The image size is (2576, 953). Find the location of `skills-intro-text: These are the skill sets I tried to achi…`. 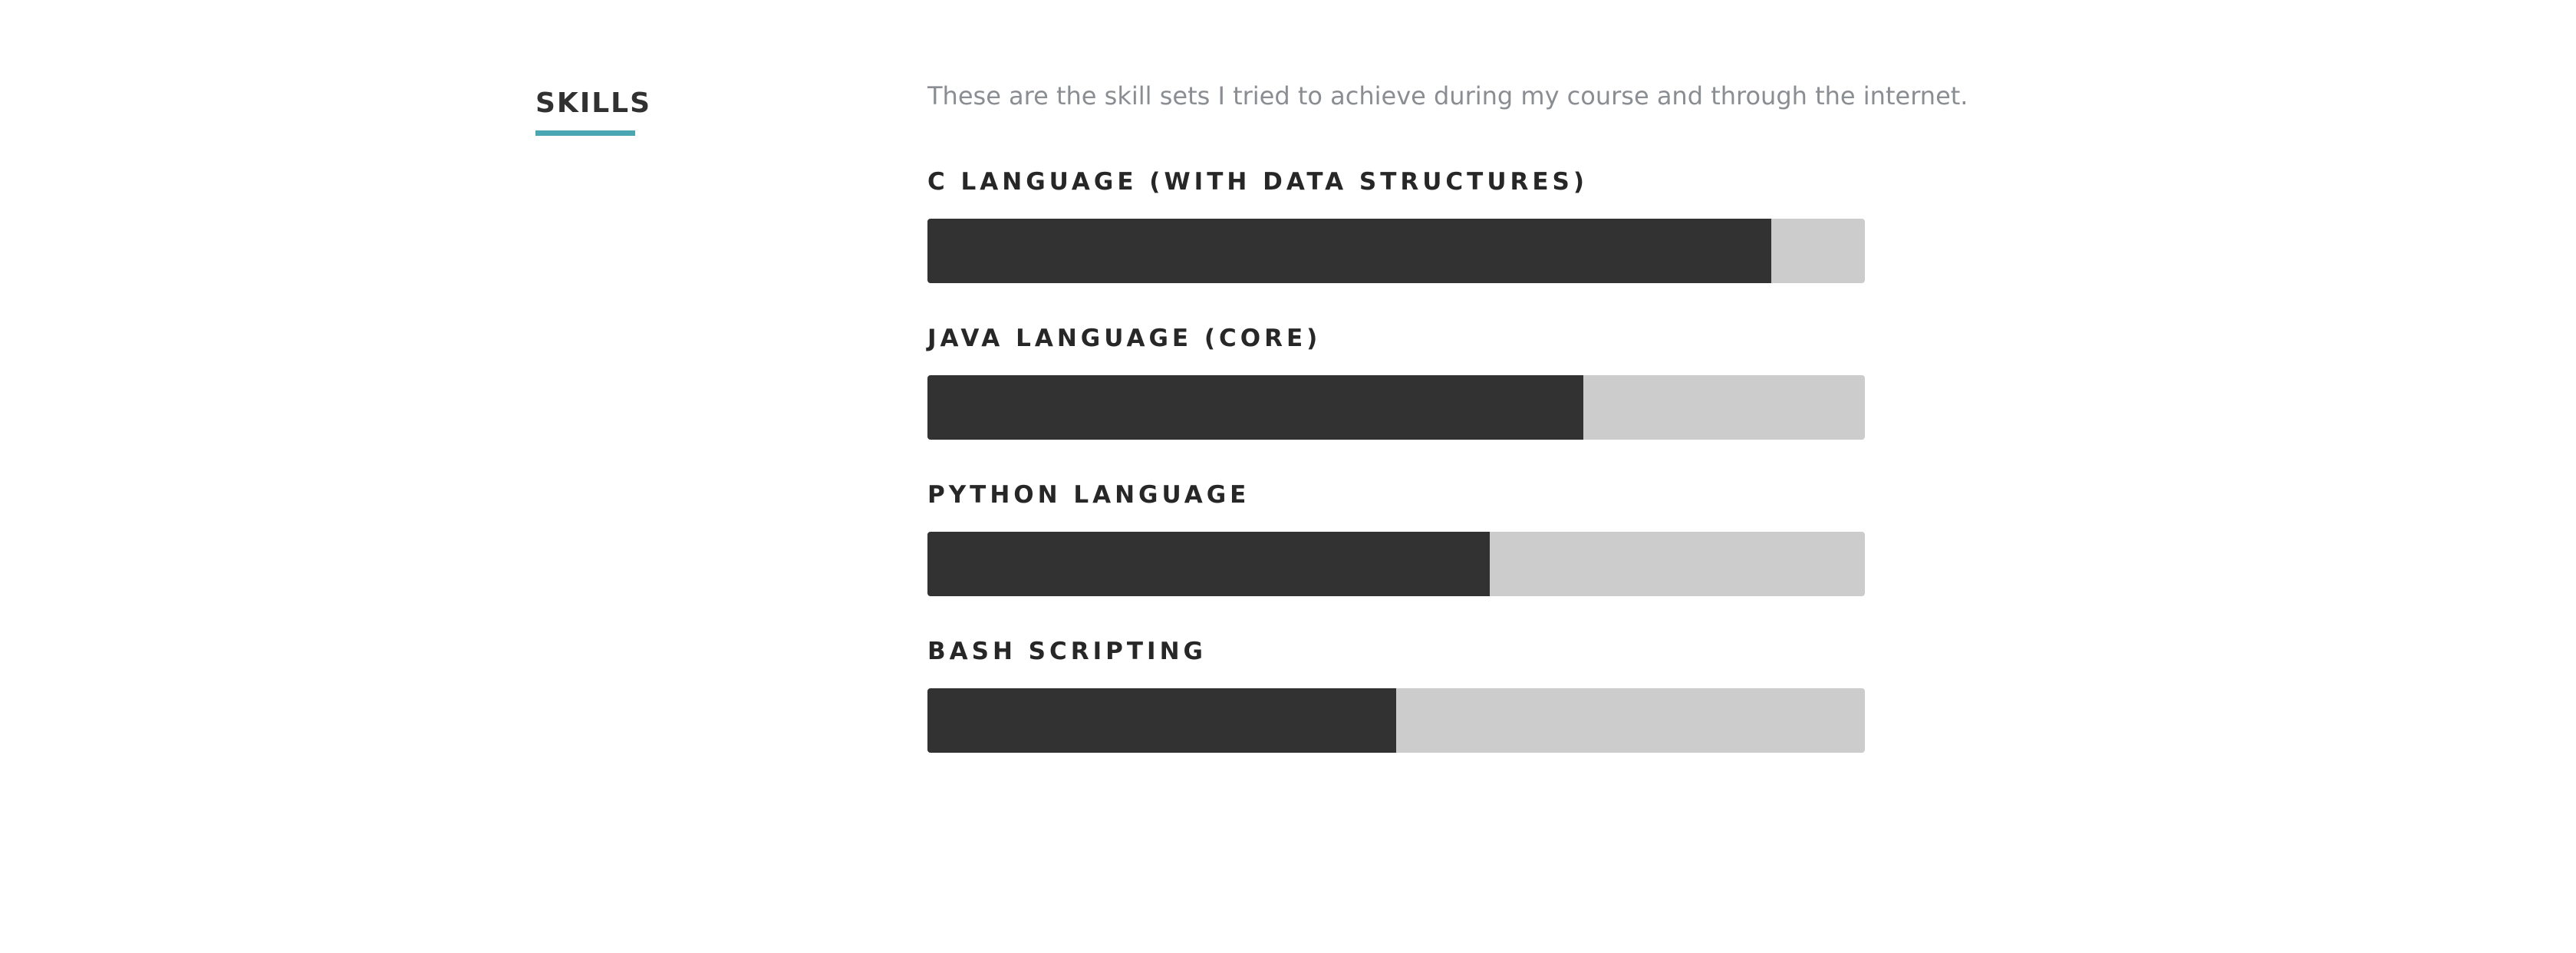

skills-intro-text: These are the skill sets I tried to achi… is located at coordinates (1447, 95).